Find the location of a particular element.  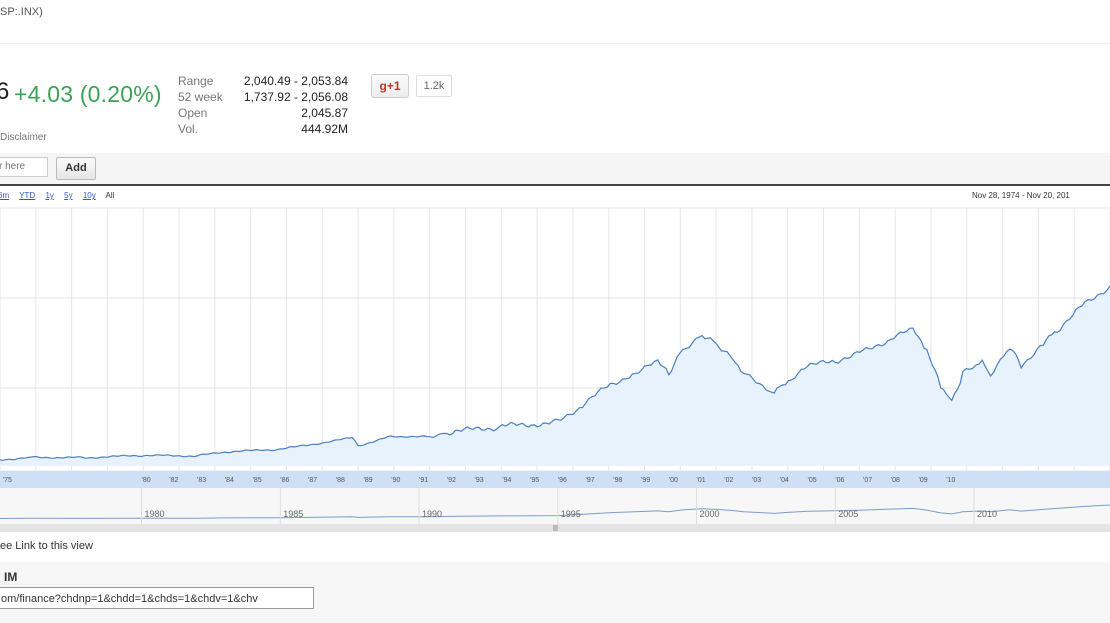

year-tick-label: '05 is located at coordinates (812, 480).